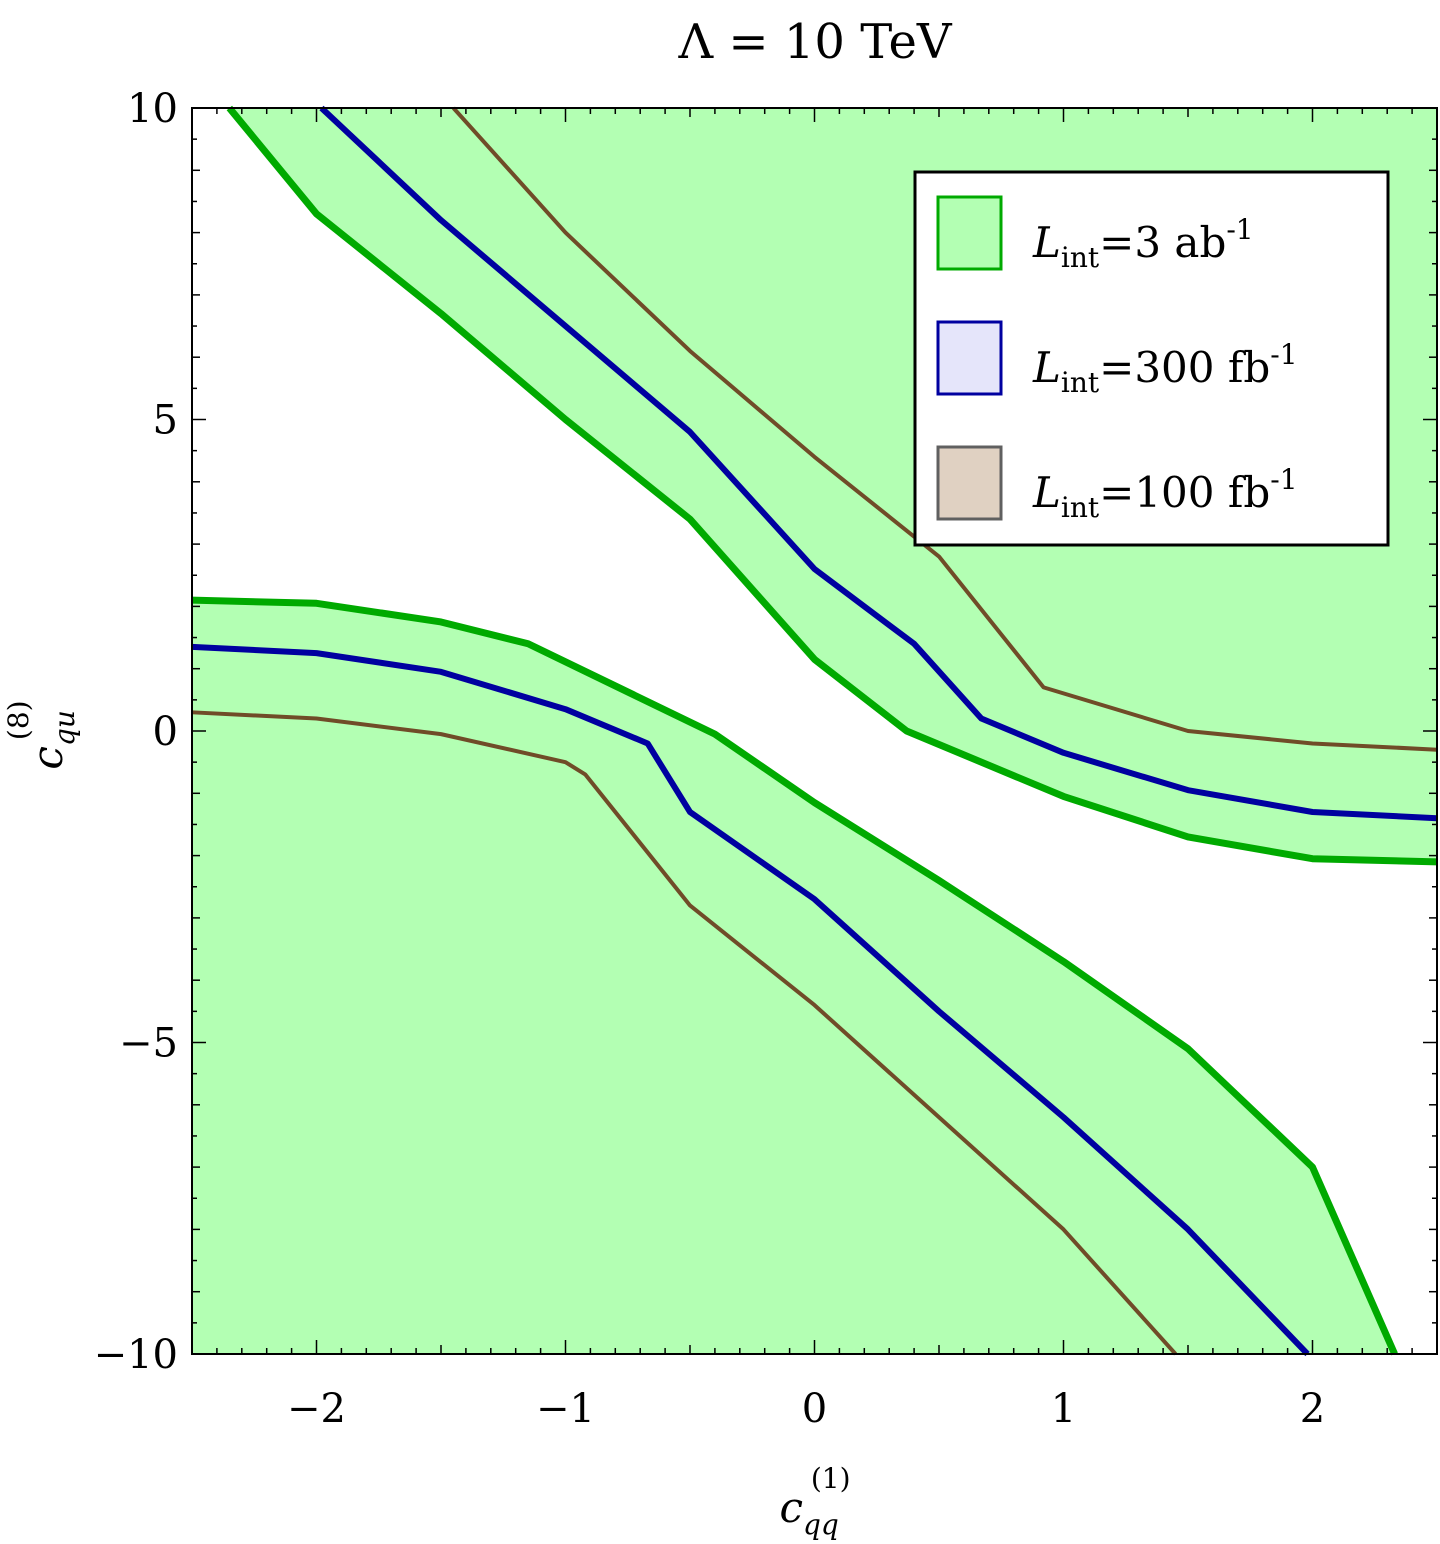 The width and height of the screenshot is (1440, 1544). Describe the element at coordinates (18, 720) in the screenshot. I see `y-axis-label-sup: (8)` at that location.